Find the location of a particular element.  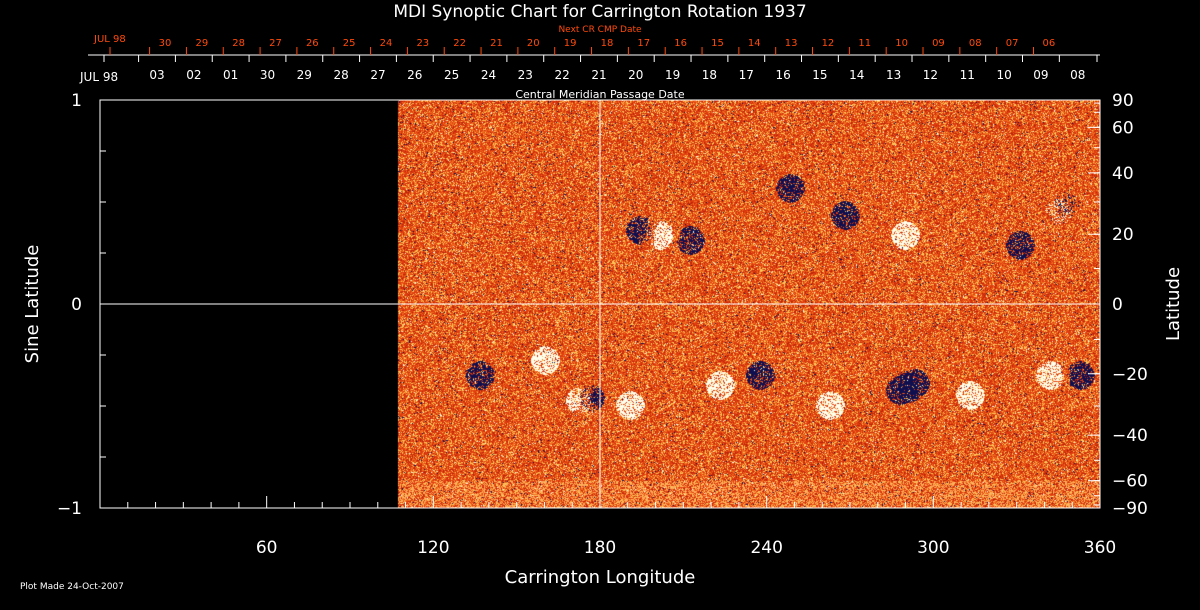

next-cr-month-label: JUL 98 is located at coordinates (109, 39).